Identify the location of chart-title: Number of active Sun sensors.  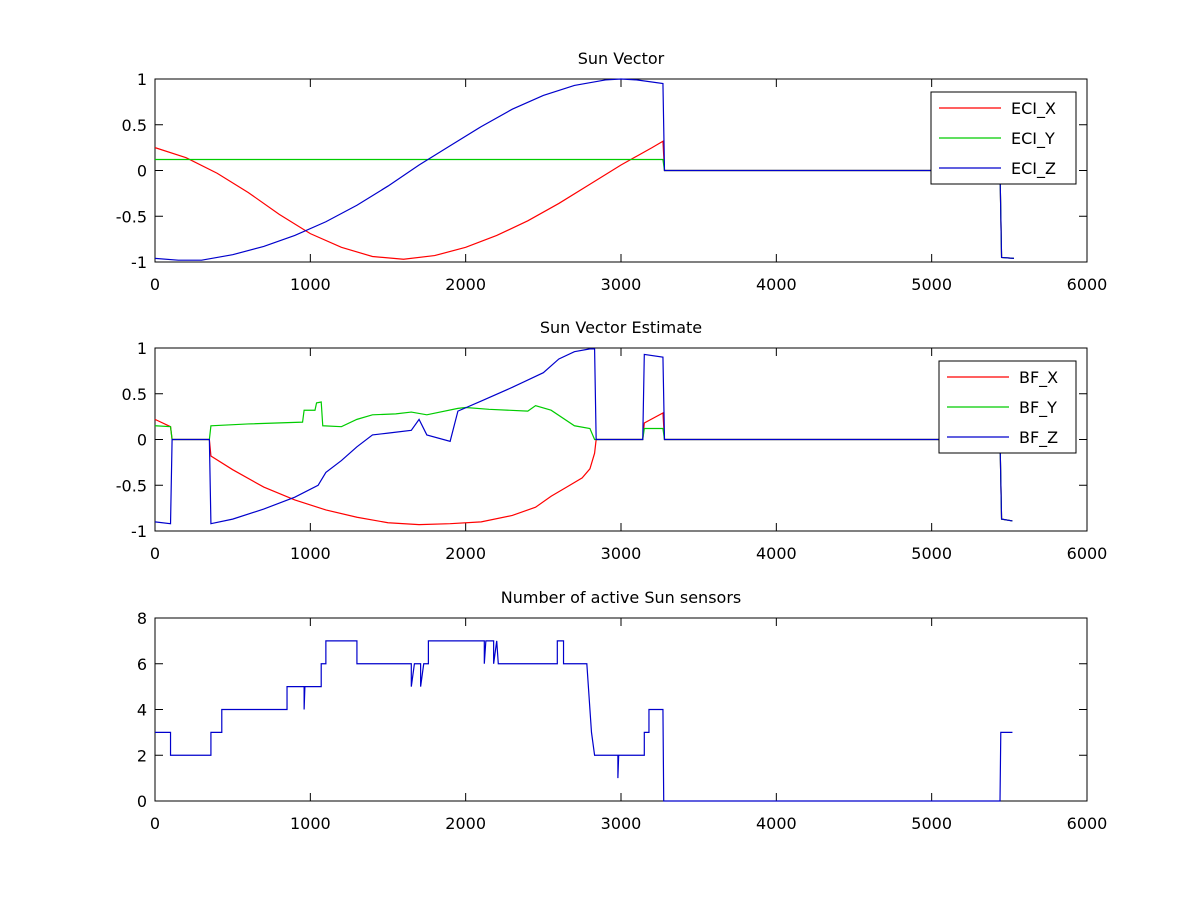
(621, 597).